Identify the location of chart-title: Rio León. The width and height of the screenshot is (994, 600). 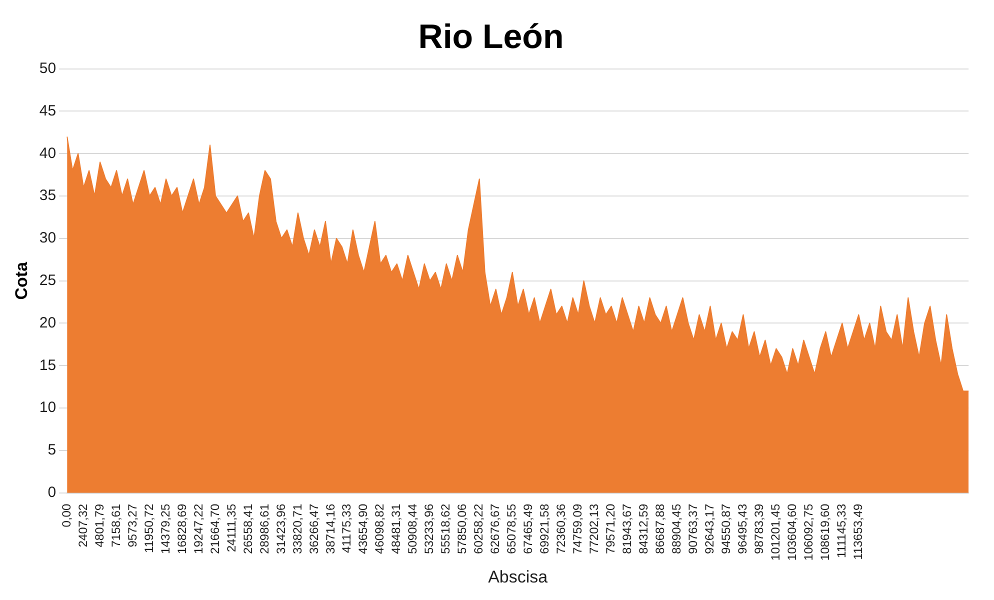
(491, 37).